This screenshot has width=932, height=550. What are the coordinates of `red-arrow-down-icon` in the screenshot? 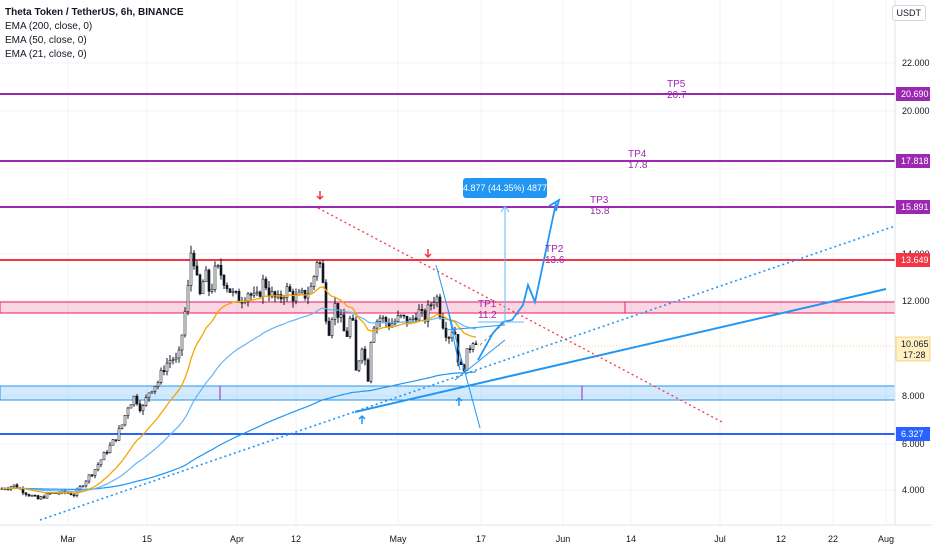 It's located at (320, 196).